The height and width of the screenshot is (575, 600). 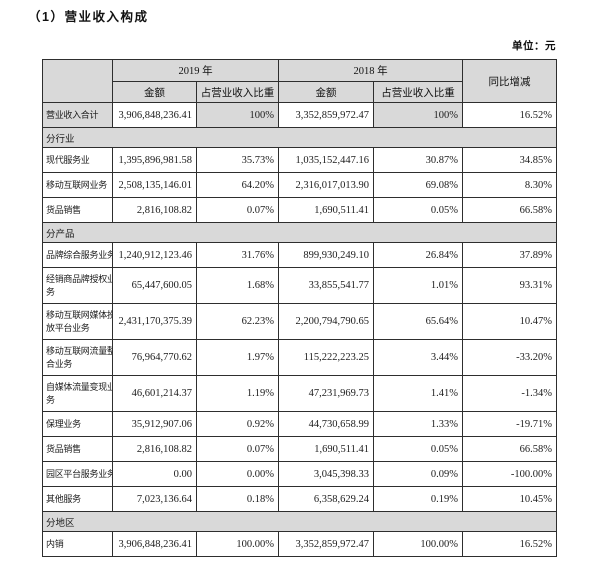 What do you see at coordinates (509, 255) in the screenshot?
I see `yoy-cell: 37.89%` at bounding box center [509, 255].